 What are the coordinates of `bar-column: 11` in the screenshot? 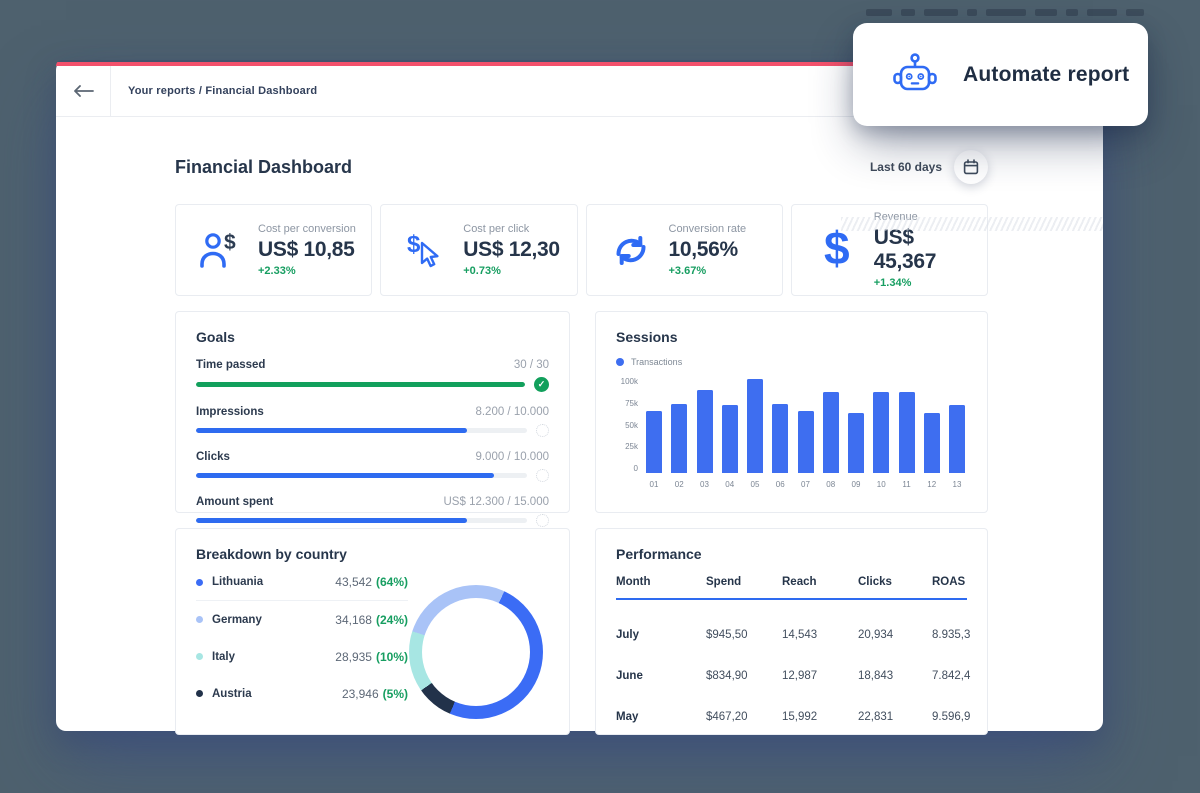 It's located at (906, 436).